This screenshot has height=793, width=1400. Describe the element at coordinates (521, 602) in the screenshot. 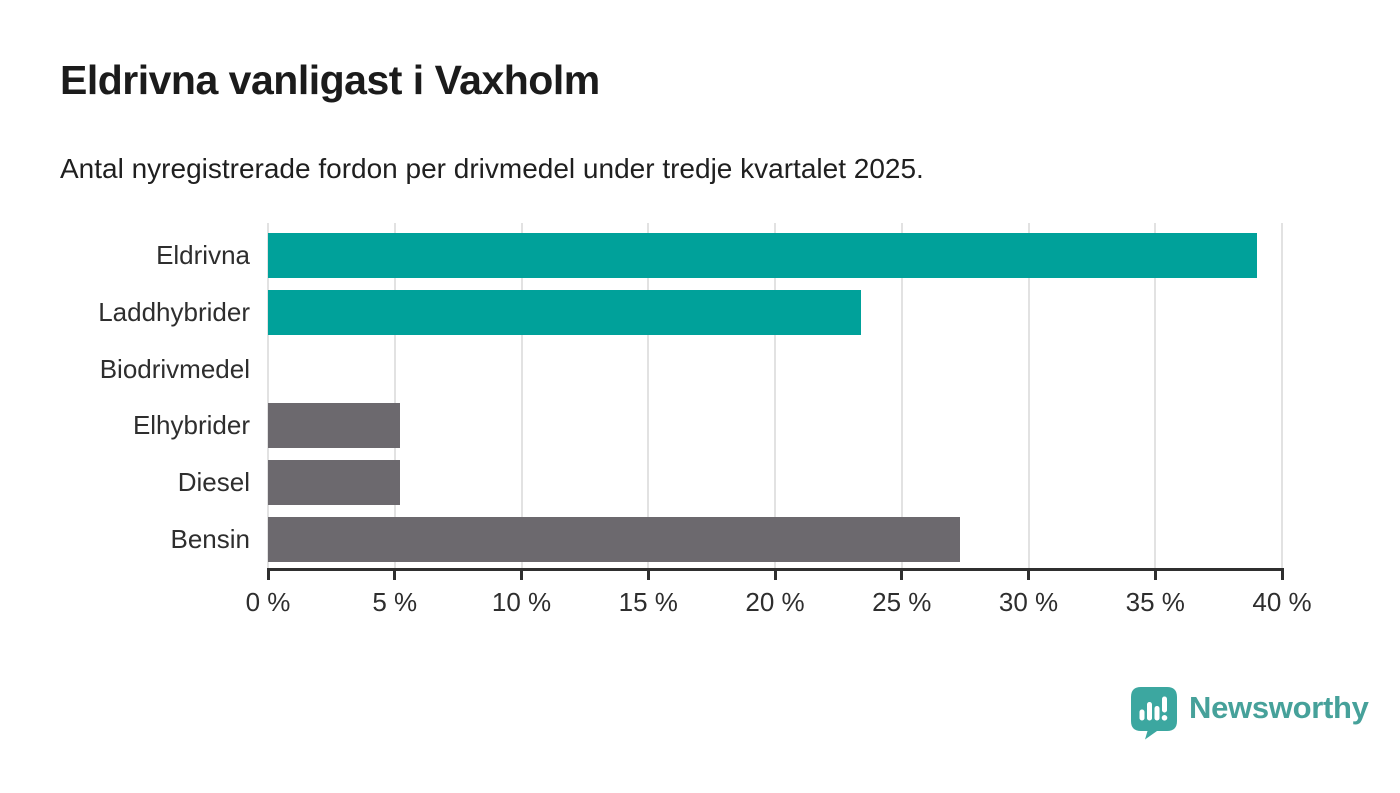

I see `x-axis-tick-label-10: 10 %` at that location.